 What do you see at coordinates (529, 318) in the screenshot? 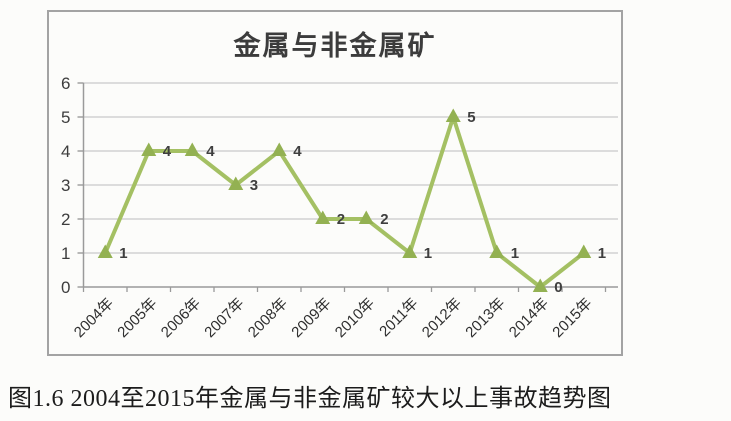
I see `x-tick-label: 2014年` at bounding box center [529, 318].